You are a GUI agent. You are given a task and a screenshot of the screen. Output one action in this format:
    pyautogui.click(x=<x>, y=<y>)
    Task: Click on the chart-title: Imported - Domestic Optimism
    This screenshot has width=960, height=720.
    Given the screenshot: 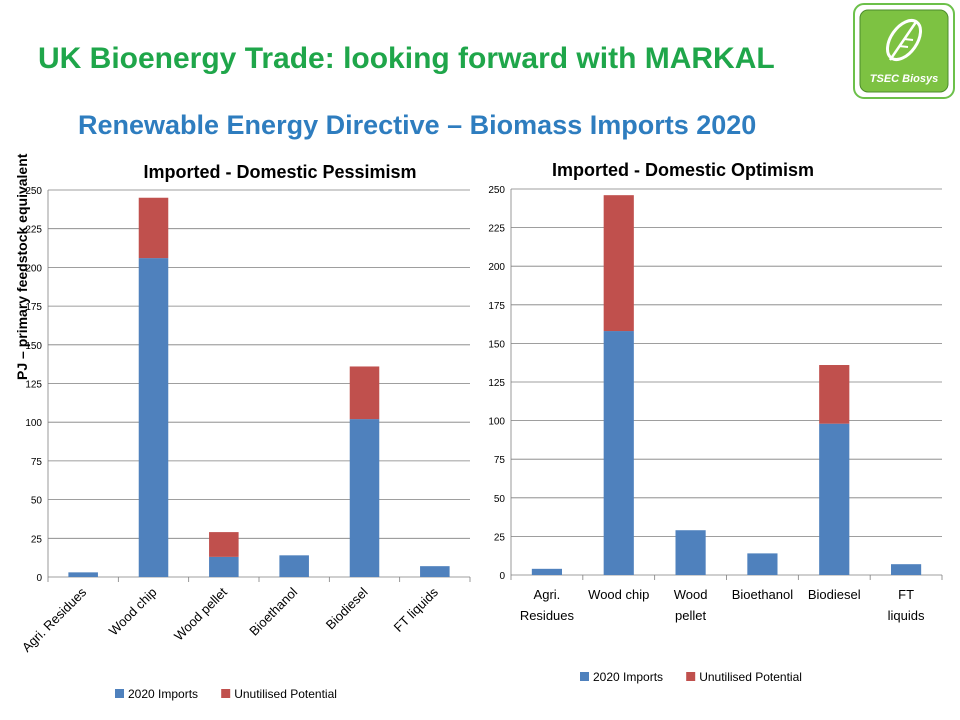 What is the action you would take?
    pyautogui.click(x=683, y=170)
    